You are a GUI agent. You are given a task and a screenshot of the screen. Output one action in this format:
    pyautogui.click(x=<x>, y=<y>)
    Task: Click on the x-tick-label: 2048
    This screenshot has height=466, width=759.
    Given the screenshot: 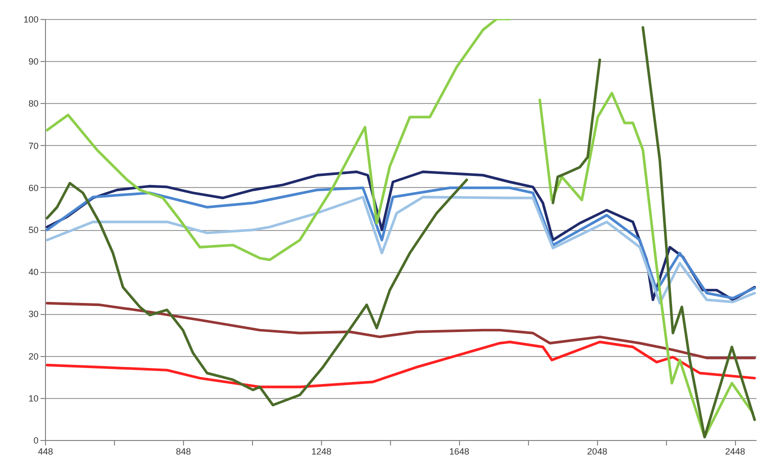 What is the action you would take?
    pyautogui.click(x=597, y=451)
    